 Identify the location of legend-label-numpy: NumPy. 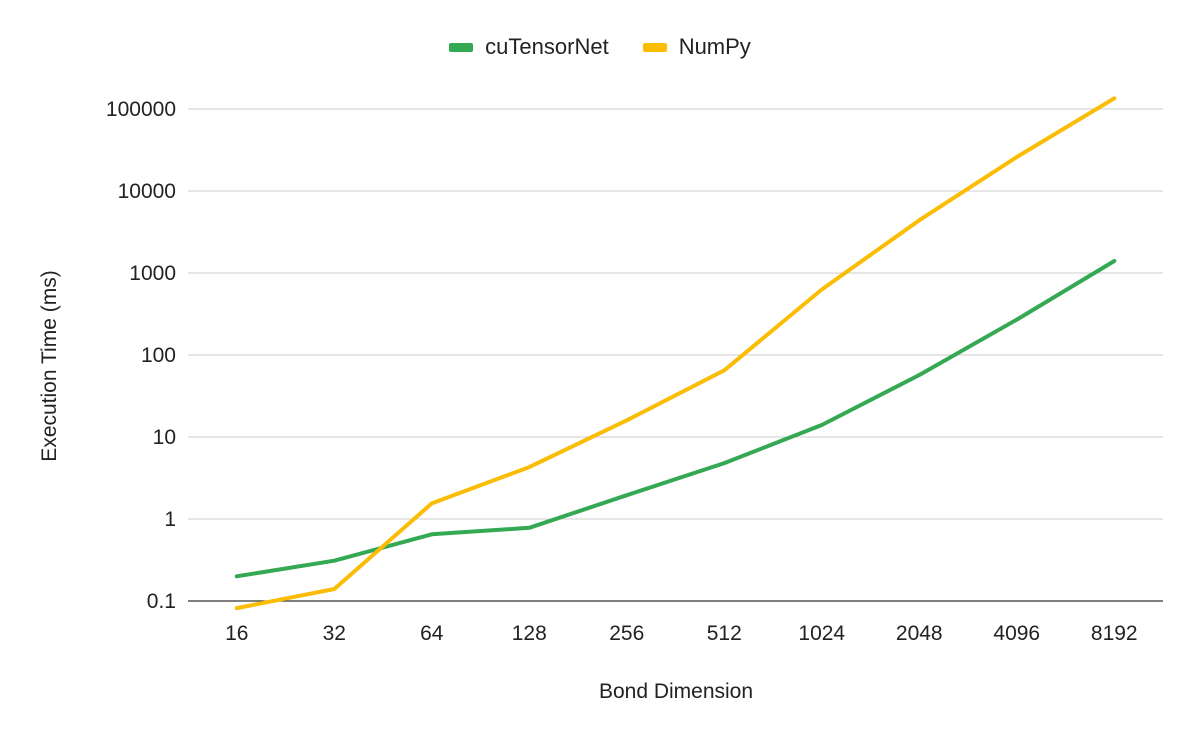
(714, 46).